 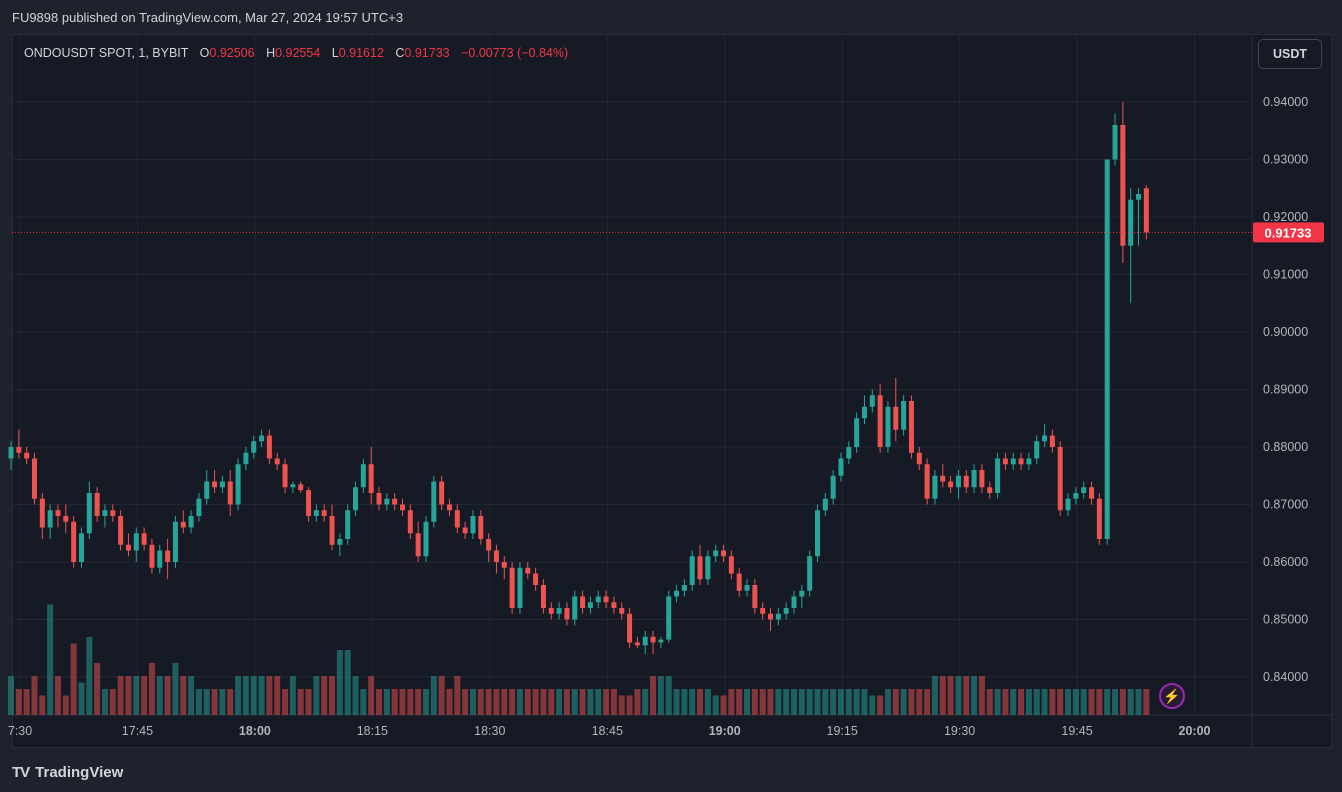 What do you see at coordinates (137, 731) in the screenshot?
I see `x-tick-label: 17:45` at bounding box center [137, 731].